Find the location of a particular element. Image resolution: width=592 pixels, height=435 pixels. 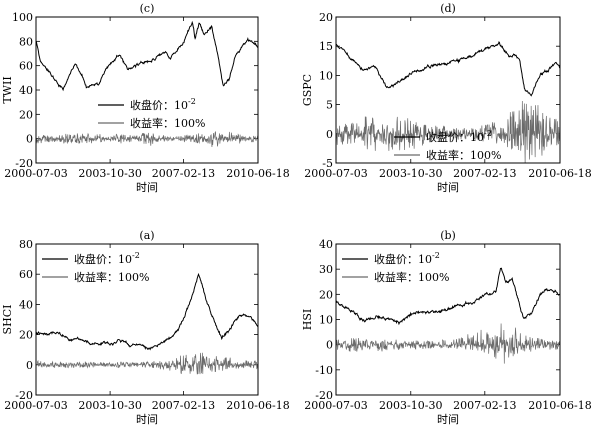

y-tick-label: 100 is located at coordinates (22, 17).